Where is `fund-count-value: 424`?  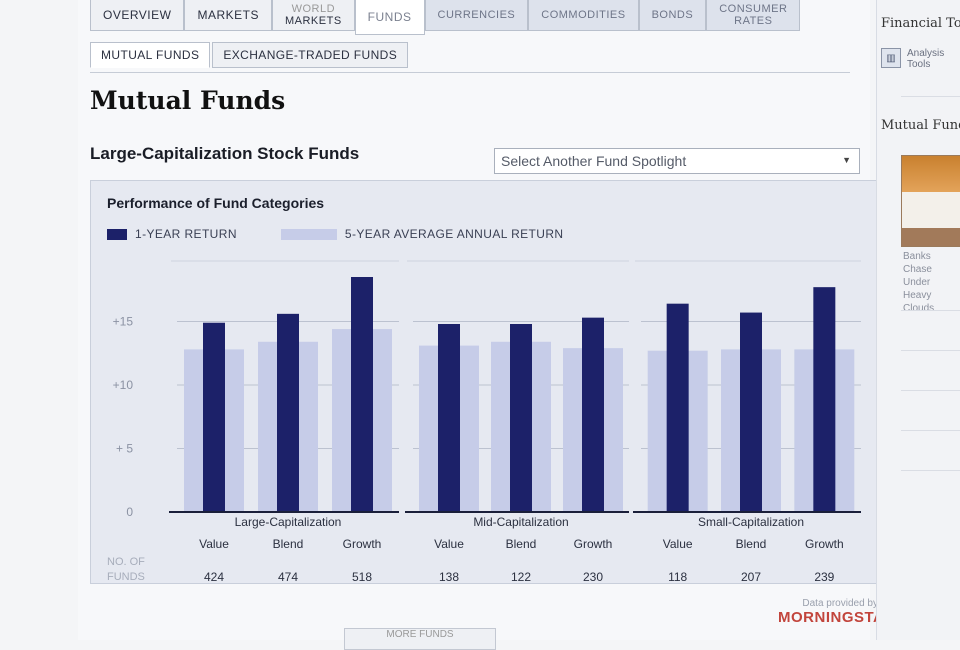 fund-count-value: 424 is located at coordinates (214, 576).